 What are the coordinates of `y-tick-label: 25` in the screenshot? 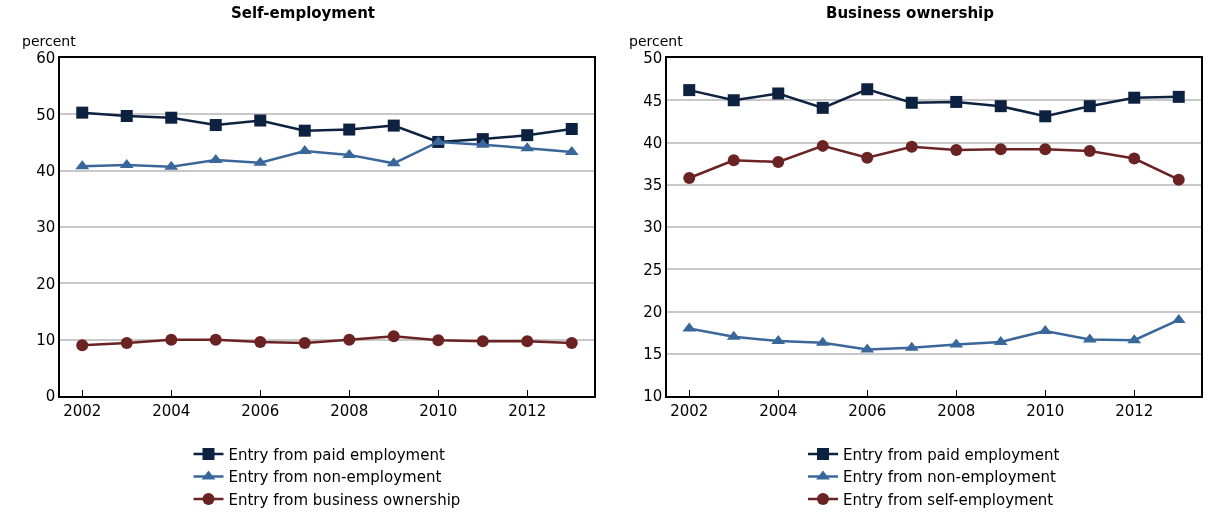 It's located at (653, 269).